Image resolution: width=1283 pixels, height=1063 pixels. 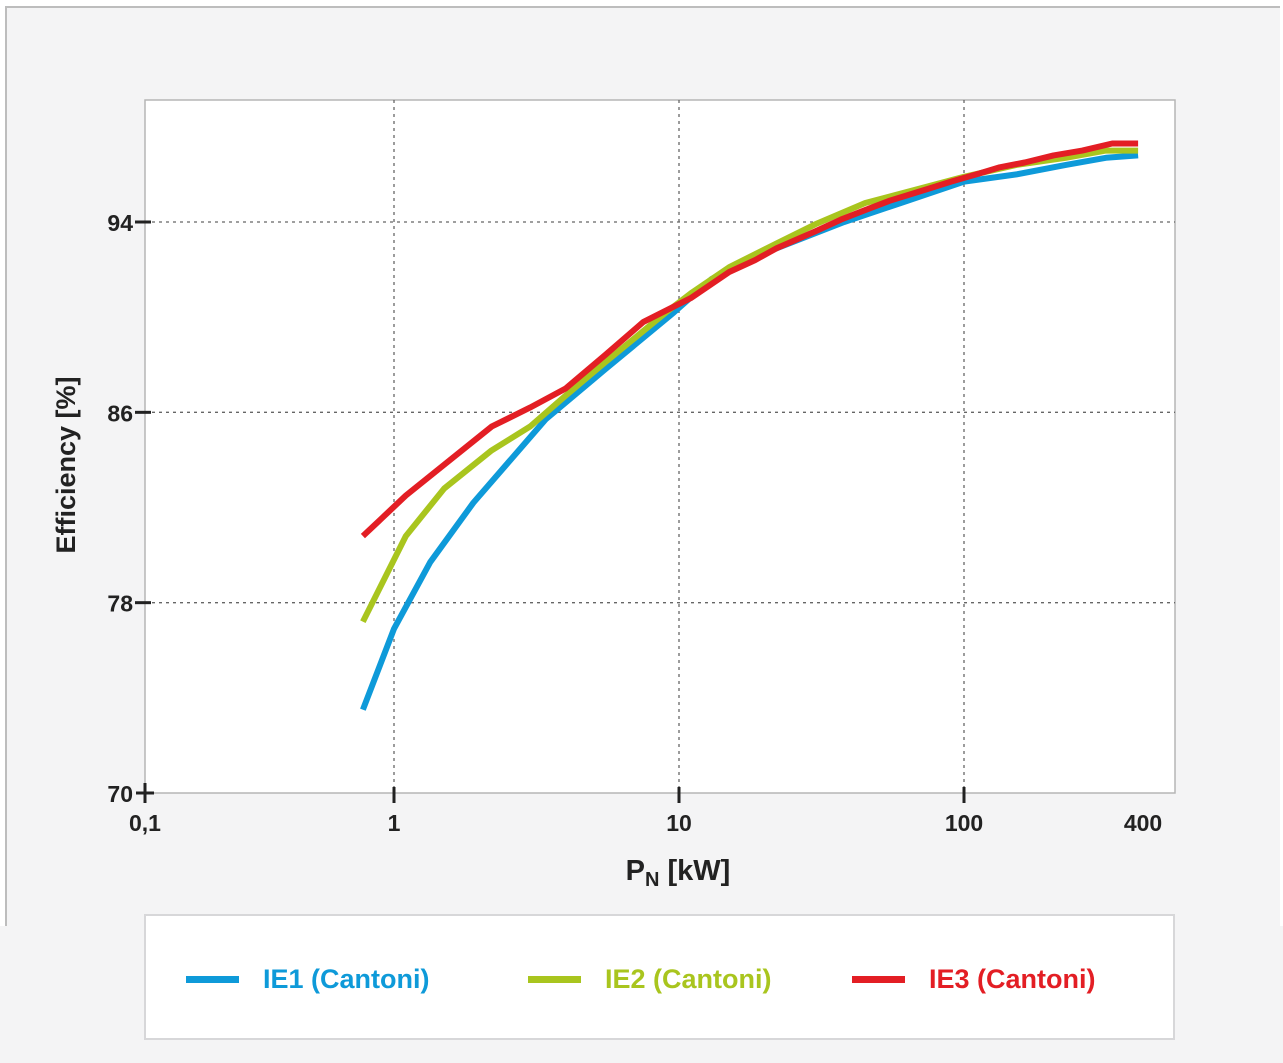 I want to click on legend-item-ie1: IE1 (Cantoni), so click(x=308, y=979).